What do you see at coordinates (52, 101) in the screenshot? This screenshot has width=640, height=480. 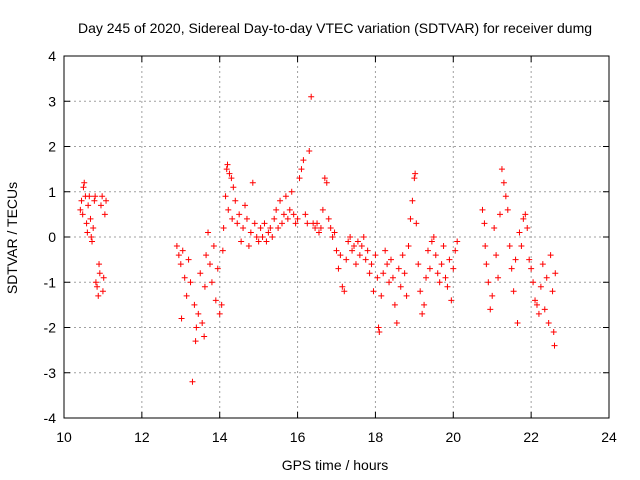 I see `y-tick-label: 3` at bounding box center [52, 101].